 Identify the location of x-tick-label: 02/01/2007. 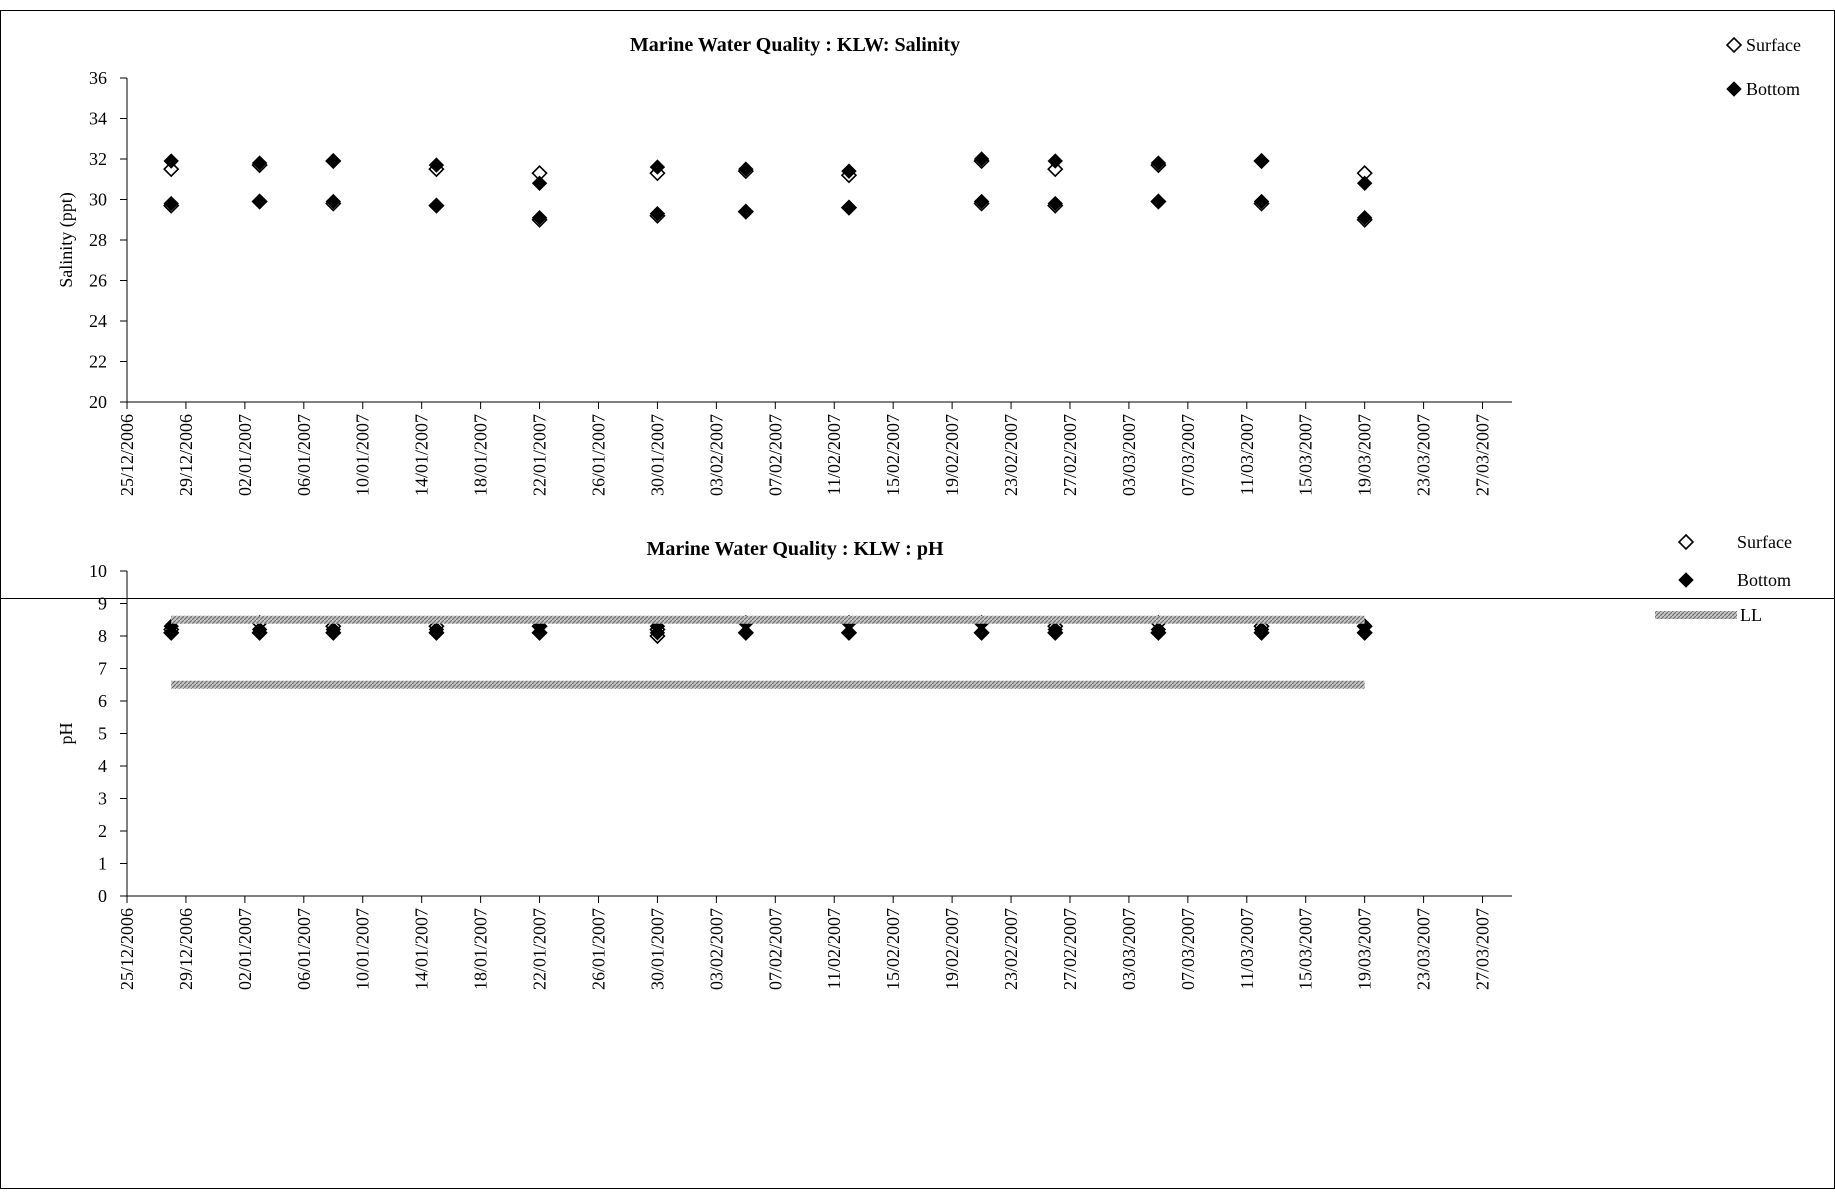
(245, 949).